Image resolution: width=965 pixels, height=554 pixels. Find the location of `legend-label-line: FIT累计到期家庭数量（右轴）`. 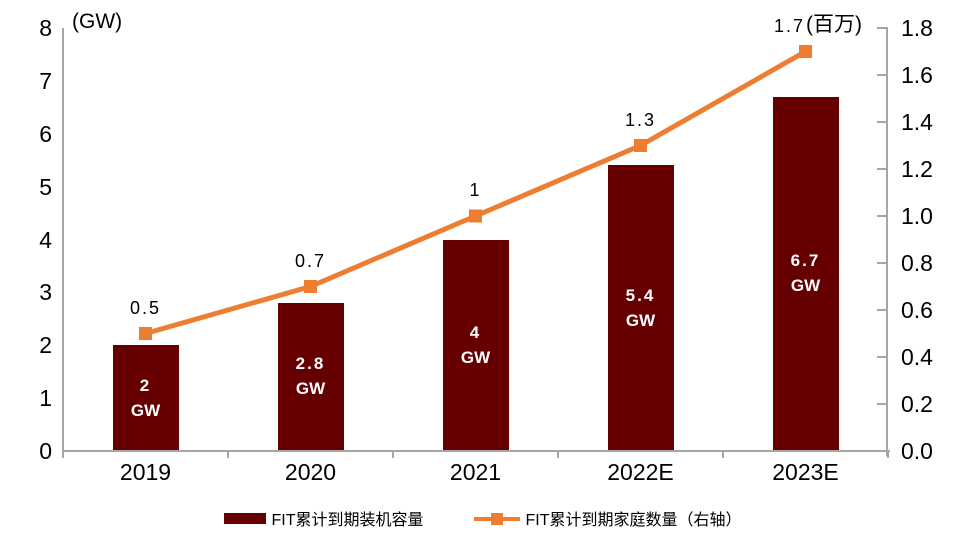

legend-label-line: FIT累计到期家庭数量（右轴） is located at coordinates (633, 520).